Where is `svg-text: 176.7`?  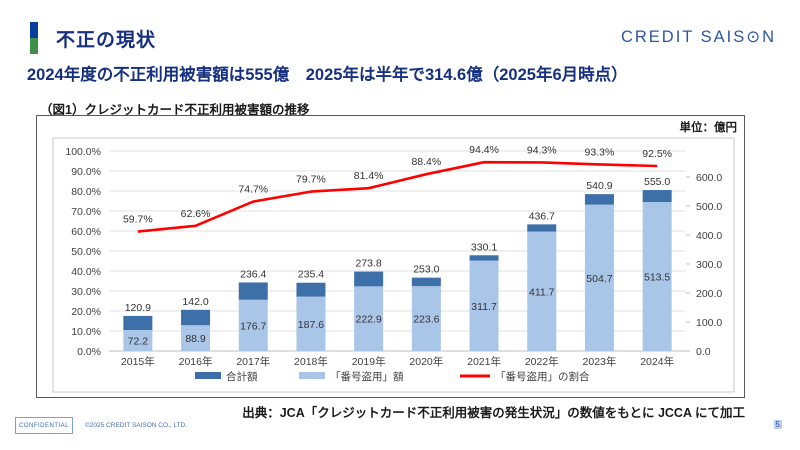
svg-text: 176.7 is located at coordinates (253, 326).